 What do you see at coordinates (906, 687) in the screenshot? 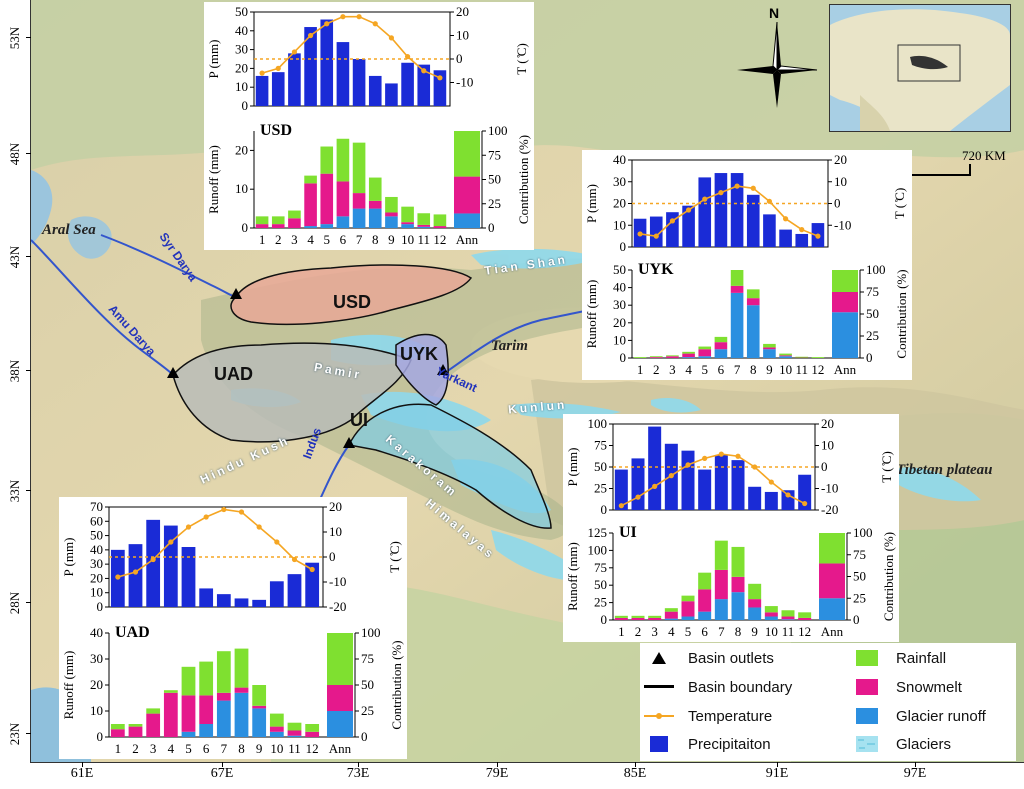
I see `legend-snowmelt: Snowmelt` at bounding box center [906, 687].